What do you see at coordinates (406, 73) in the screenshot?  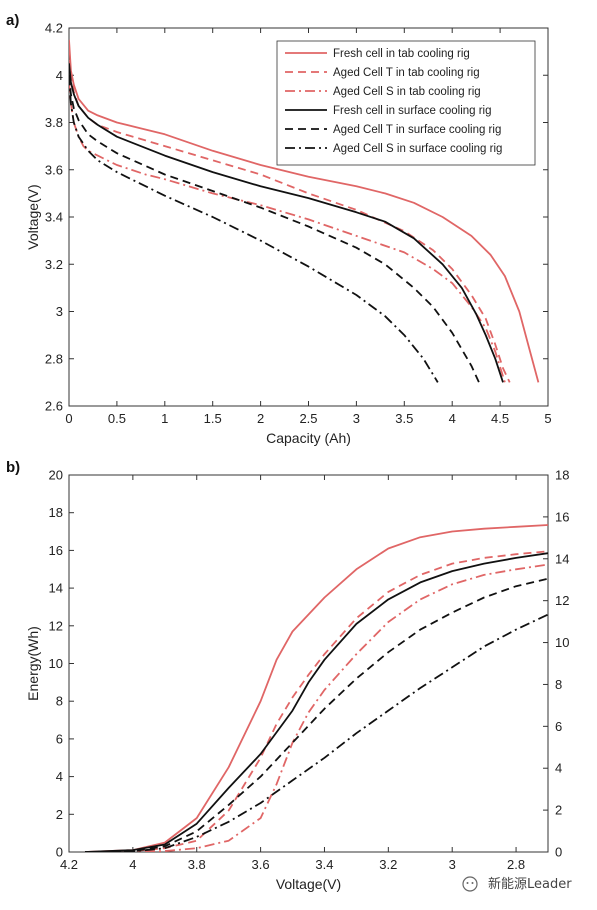 I see `legend-entry: Aged Cell T in tab cooling rig` at bounding box center [406, 73].